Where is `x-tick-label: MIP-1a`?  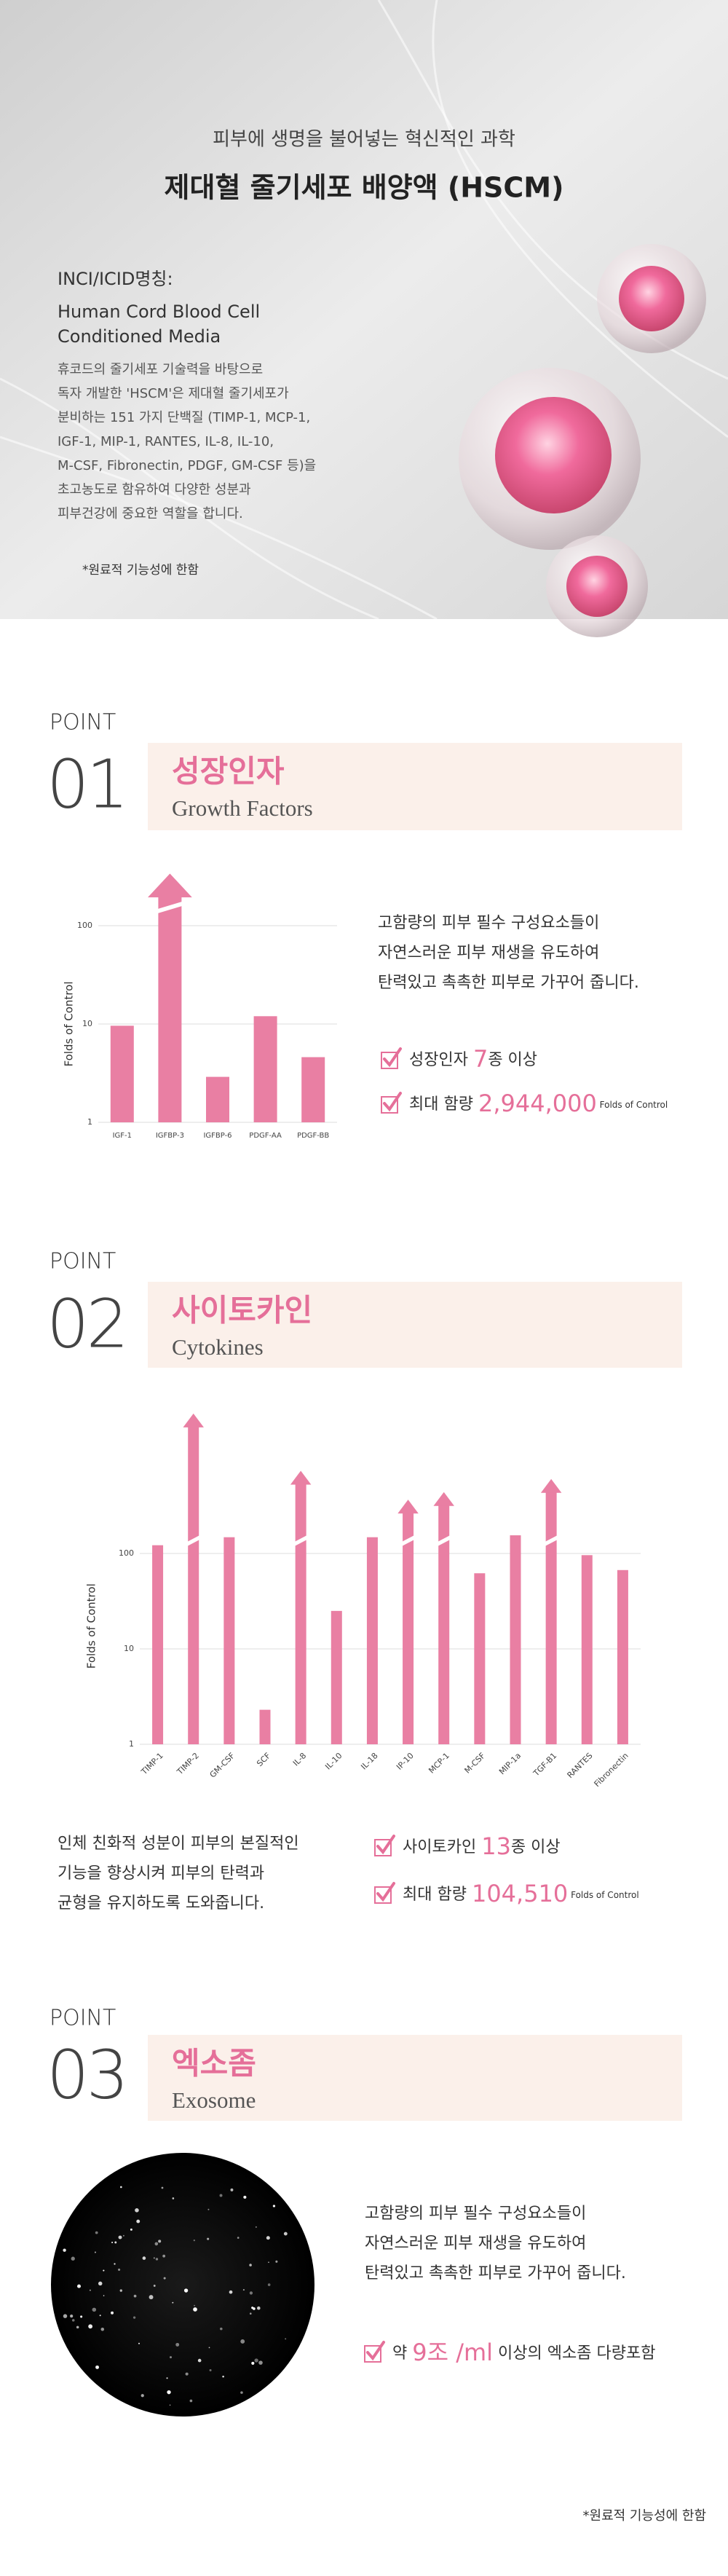
x-tick-label: MIP-1a is located at coordinates (510, 1763).